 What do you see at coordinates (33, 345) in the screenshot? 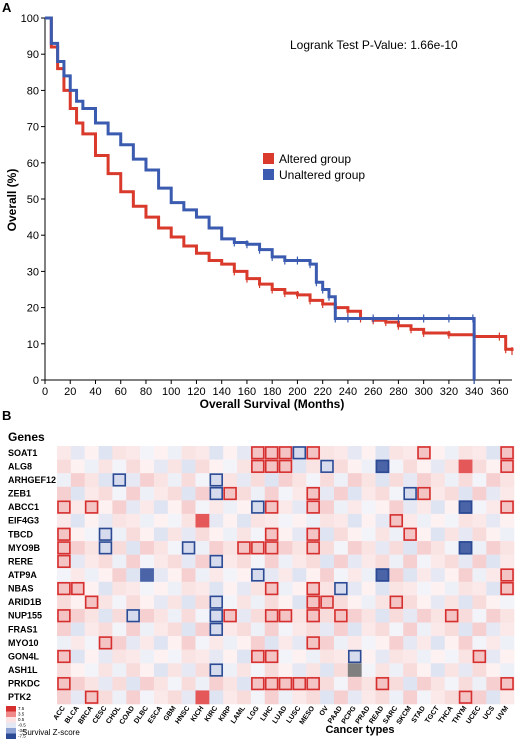
I see `y-tick-label: 10` at bounding box center [33, 345].